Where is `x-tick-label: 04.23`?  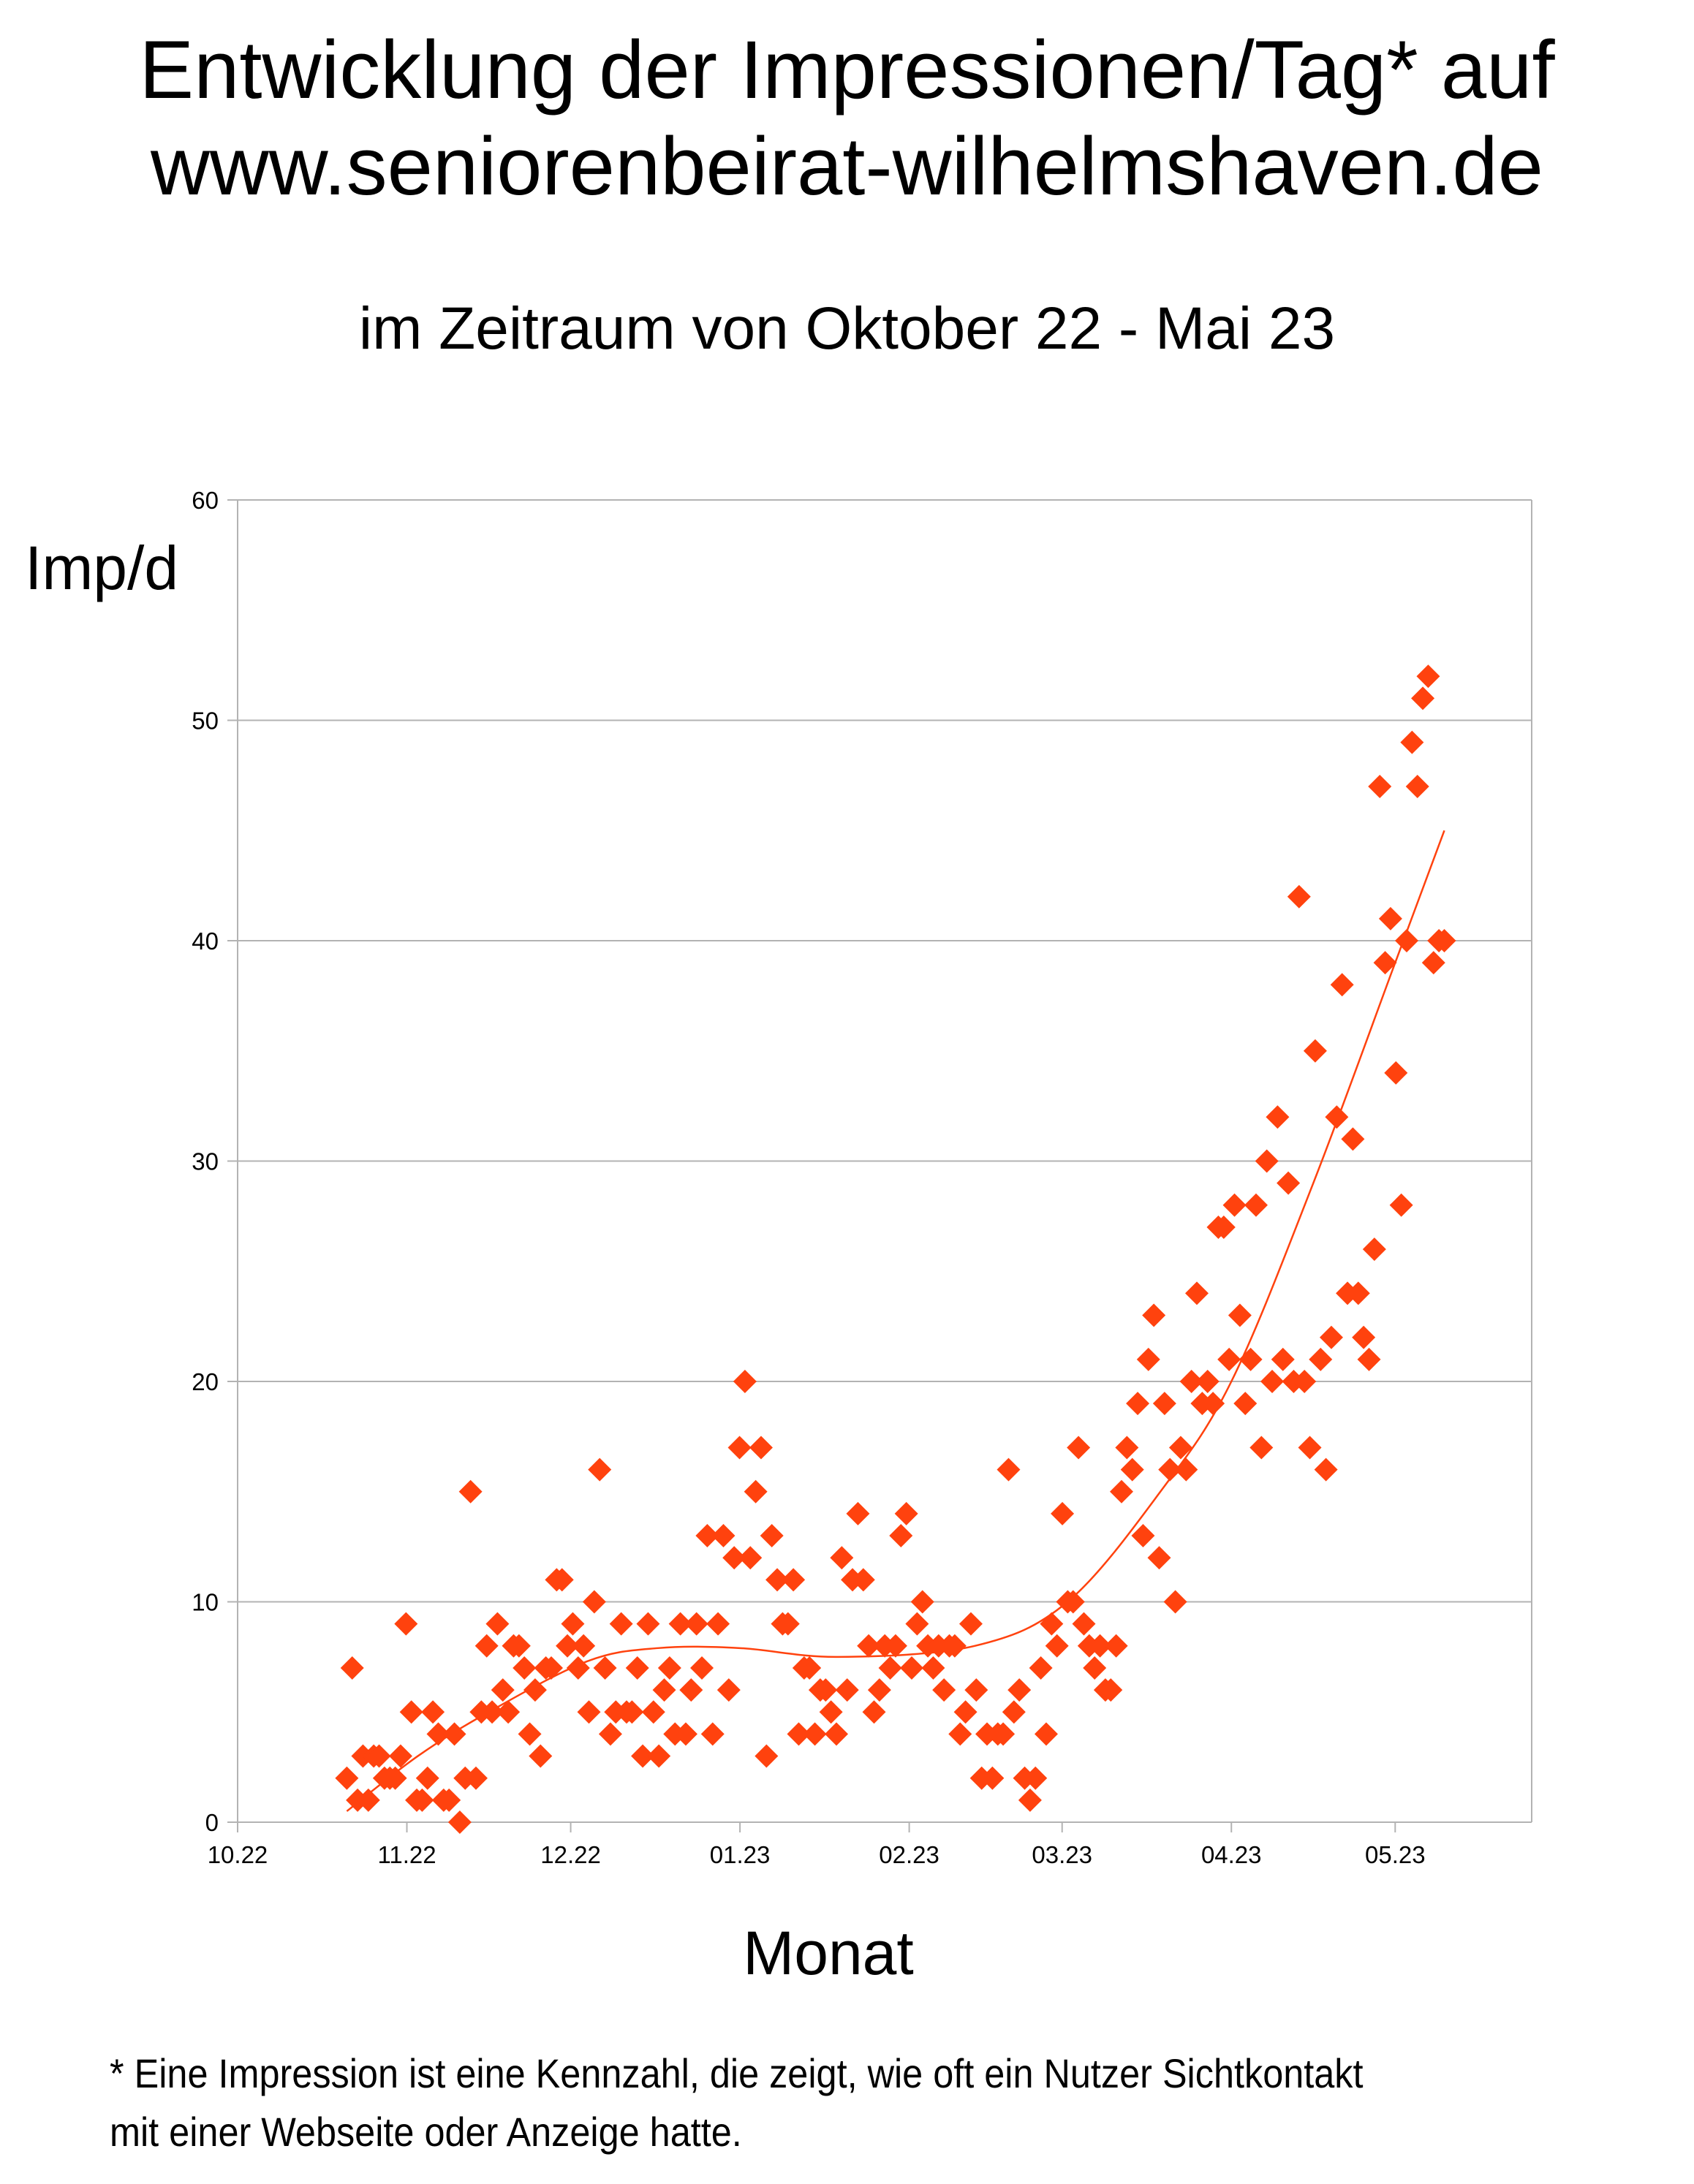
x-tick-label: 04.23 is located at coordinates (1231, 1855).